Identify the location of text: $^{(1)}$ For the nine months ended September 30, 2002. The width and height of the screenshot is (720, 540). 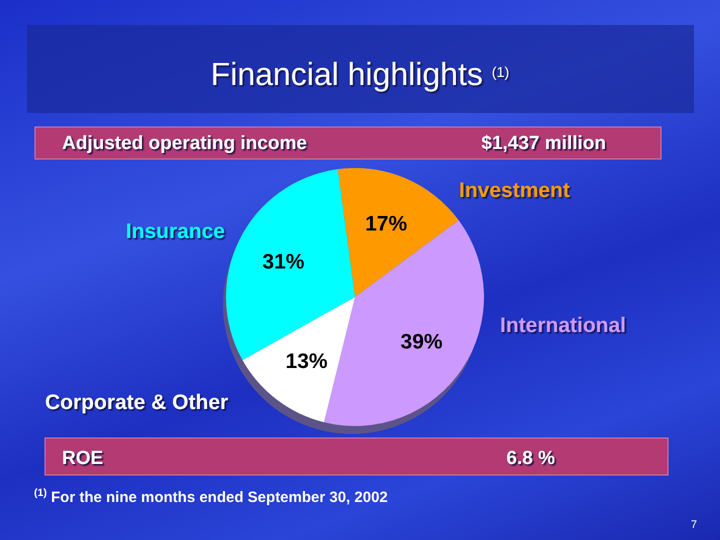
(211, 496).